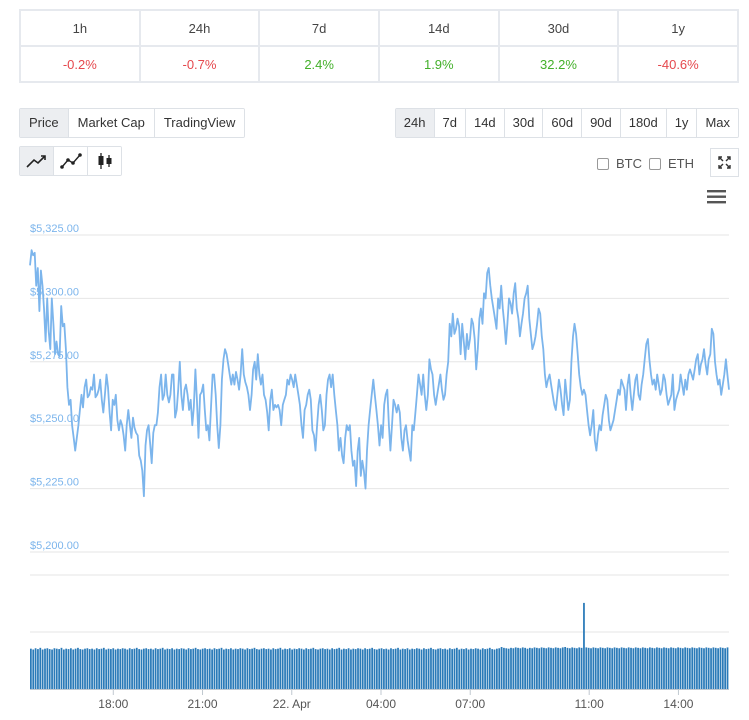 The image size is (749, 720). What do you see at coordinates (562, 123) in the screenshot?
I see `range-button-60d: 60d` at bounding box center [562, 123].